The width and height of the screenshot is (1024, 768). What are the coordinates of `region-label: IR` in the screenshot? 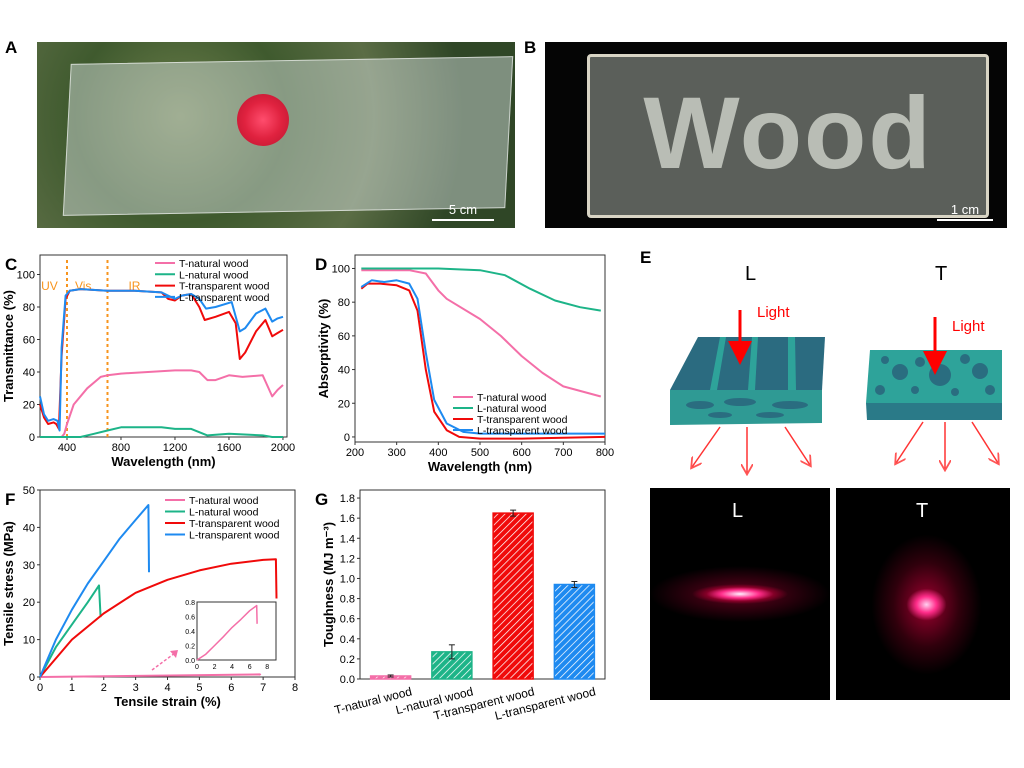 It's located at (134, 286).